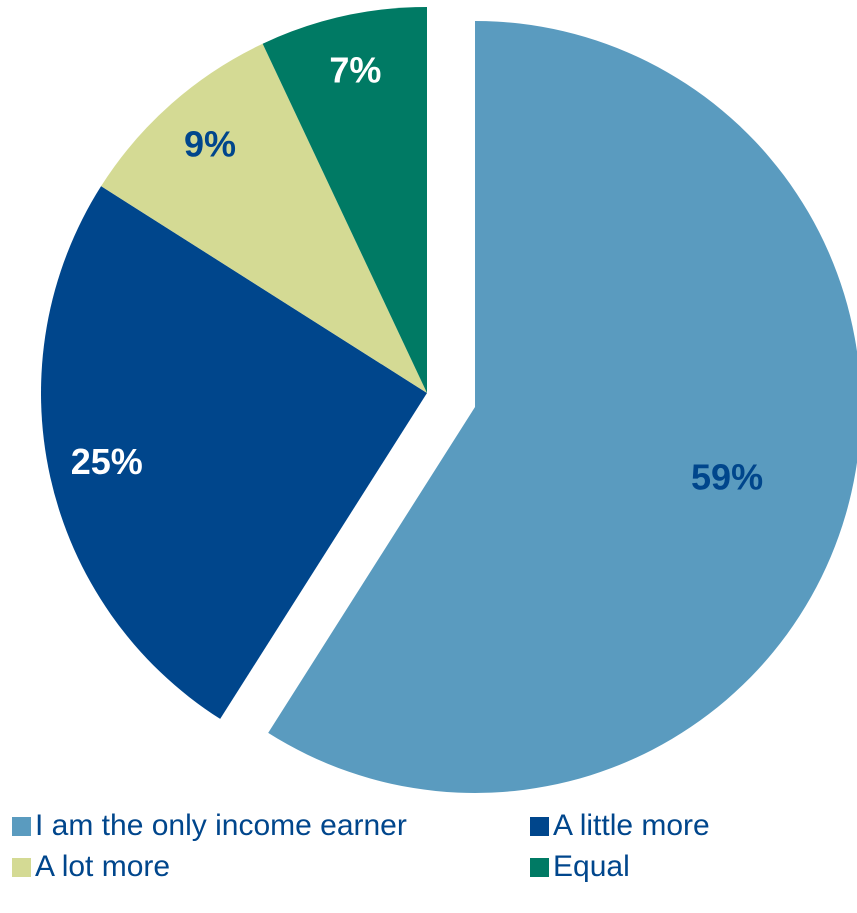 The height and width of the screenshot is (913, 857). What do you see at coordinates (727, 477) in the screenshot?
I see `data-label: 59%` at bounding box center [727, 477].